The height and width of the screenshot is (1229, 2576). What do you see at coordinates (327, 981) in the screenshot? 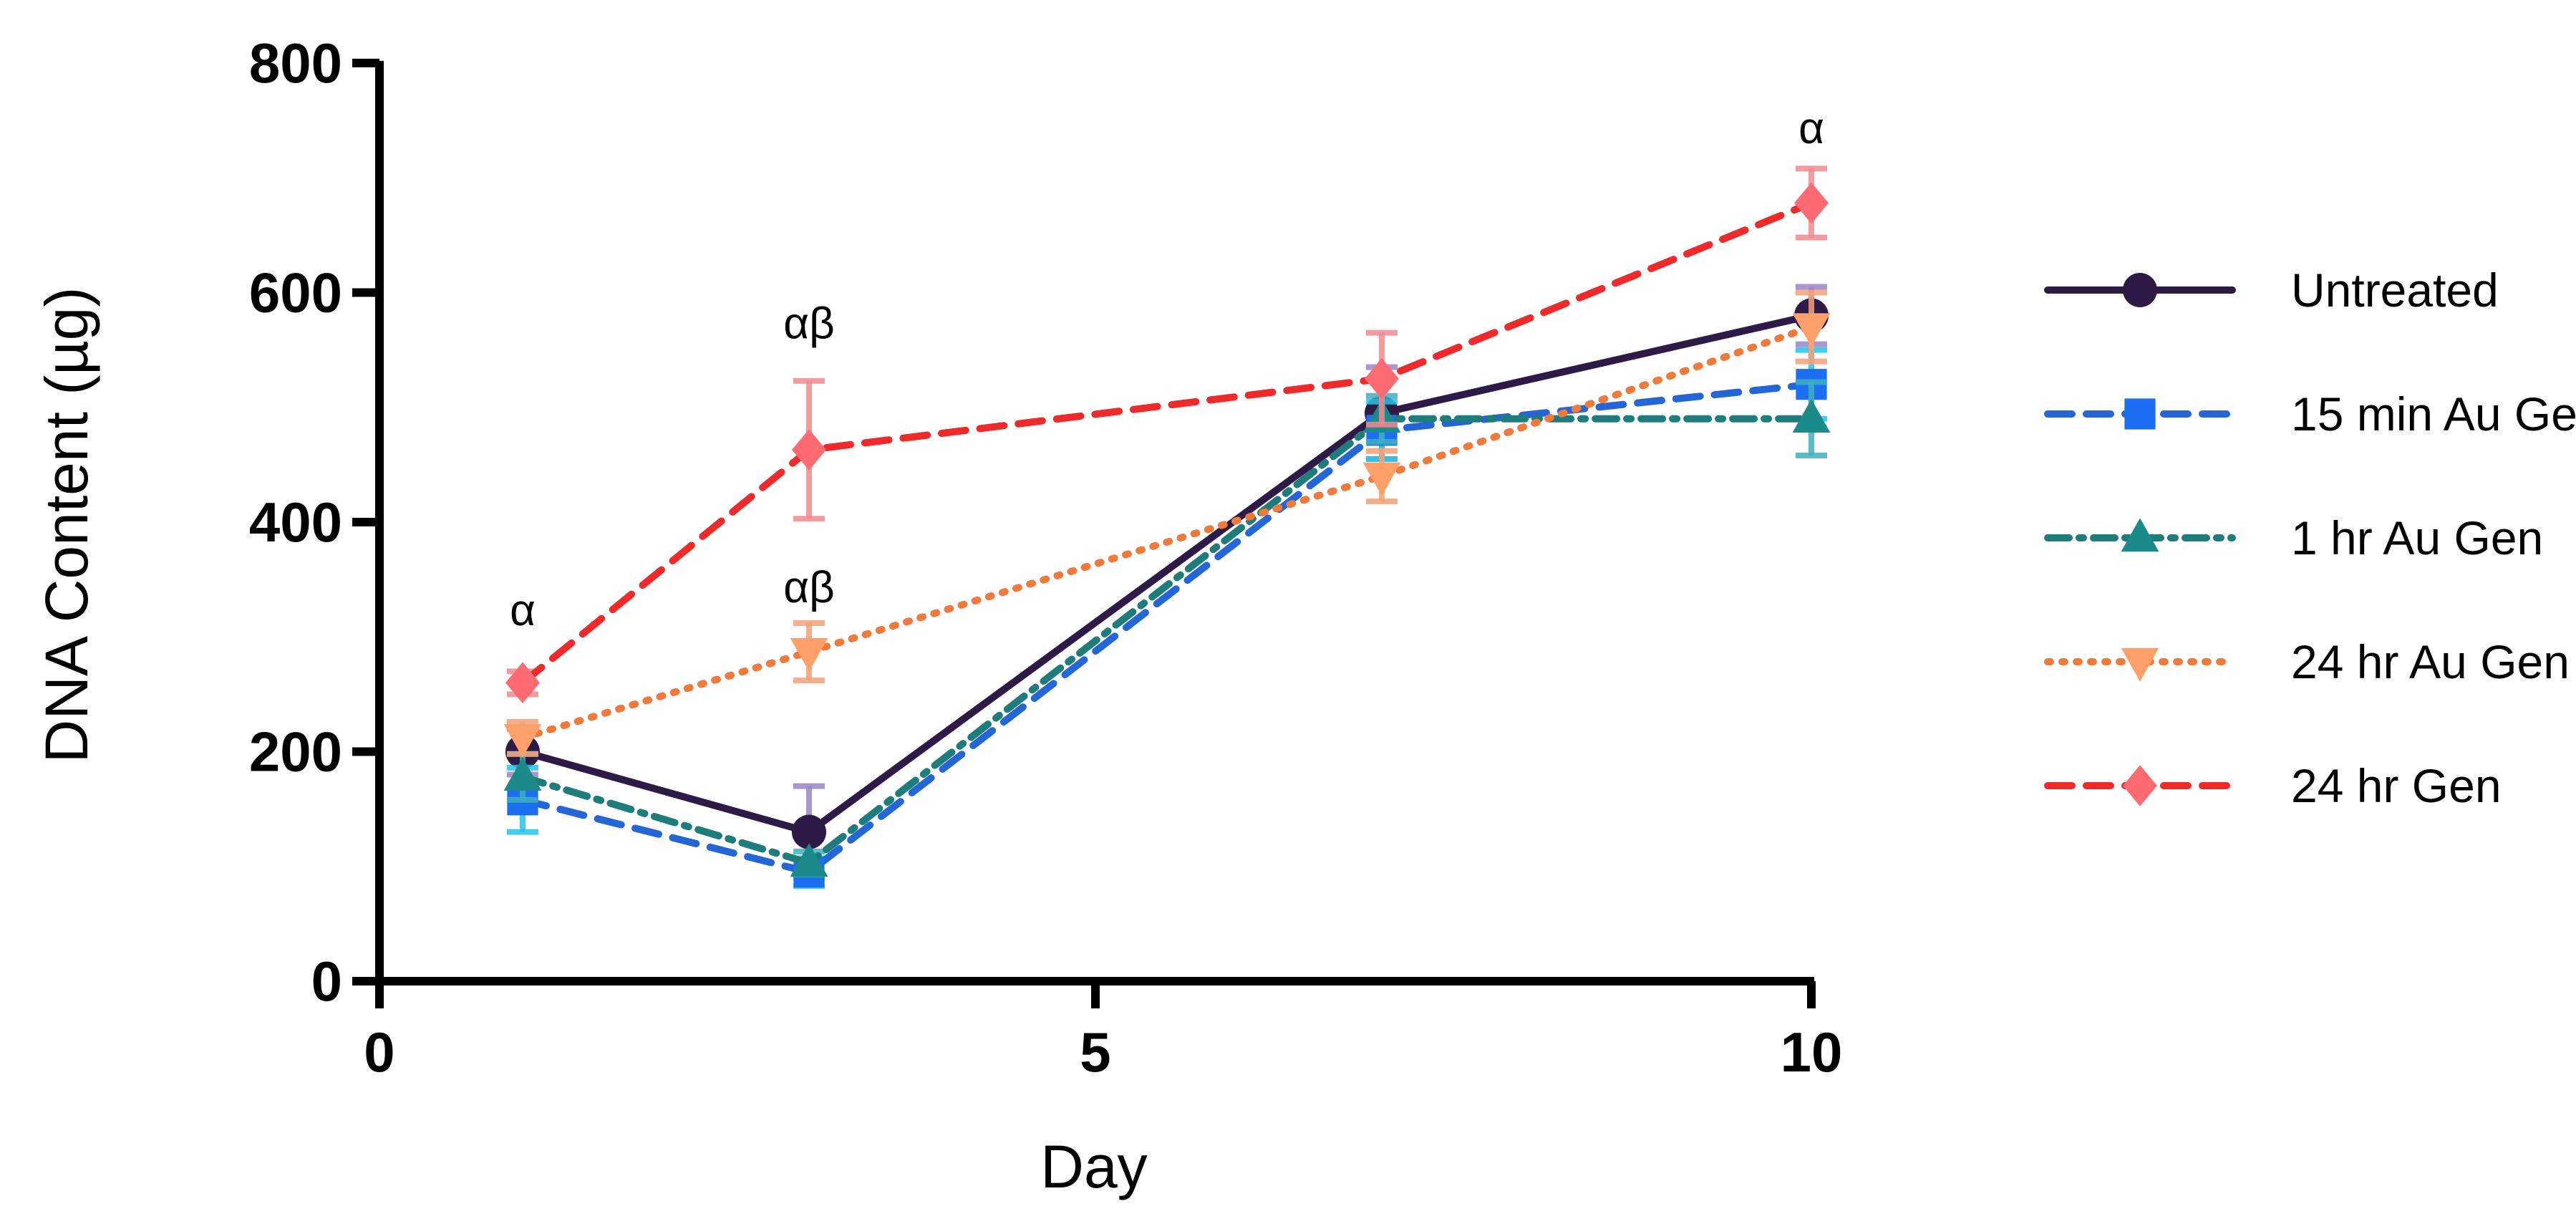
I see `y-tick-label: 0` at bounding box center [327, 981].